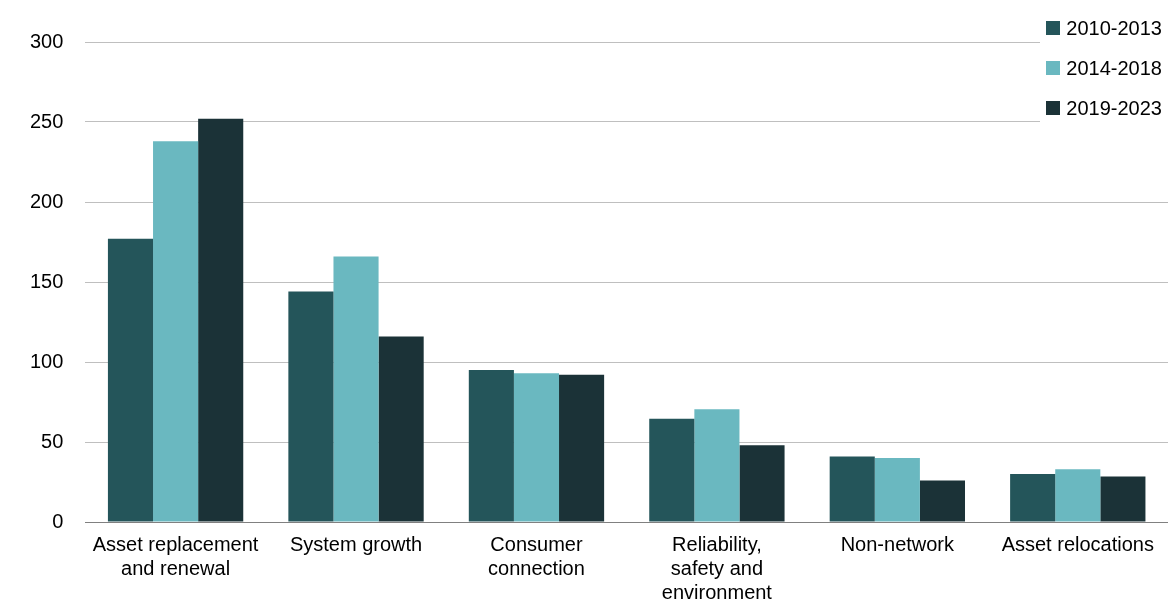  What do you see at coordinates (46, 120) in the screenshot?
I see `y-tick-label: 250` at bounding box center [46, 120].